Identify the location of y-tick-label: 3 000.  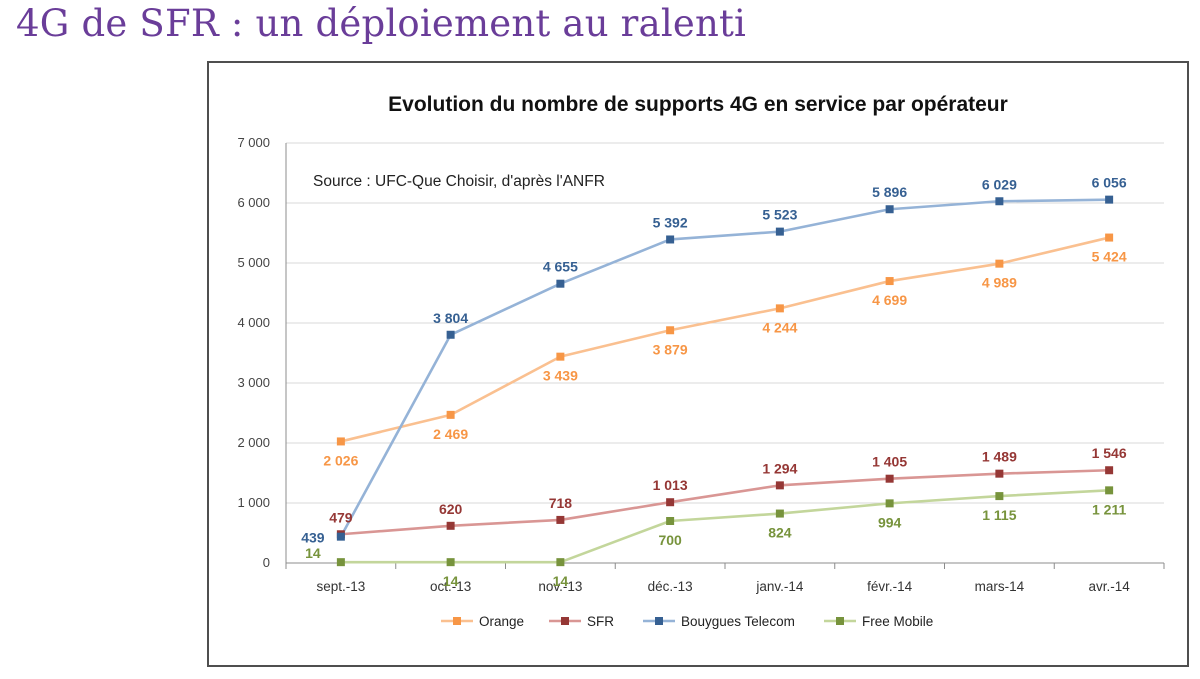
(253, 382).